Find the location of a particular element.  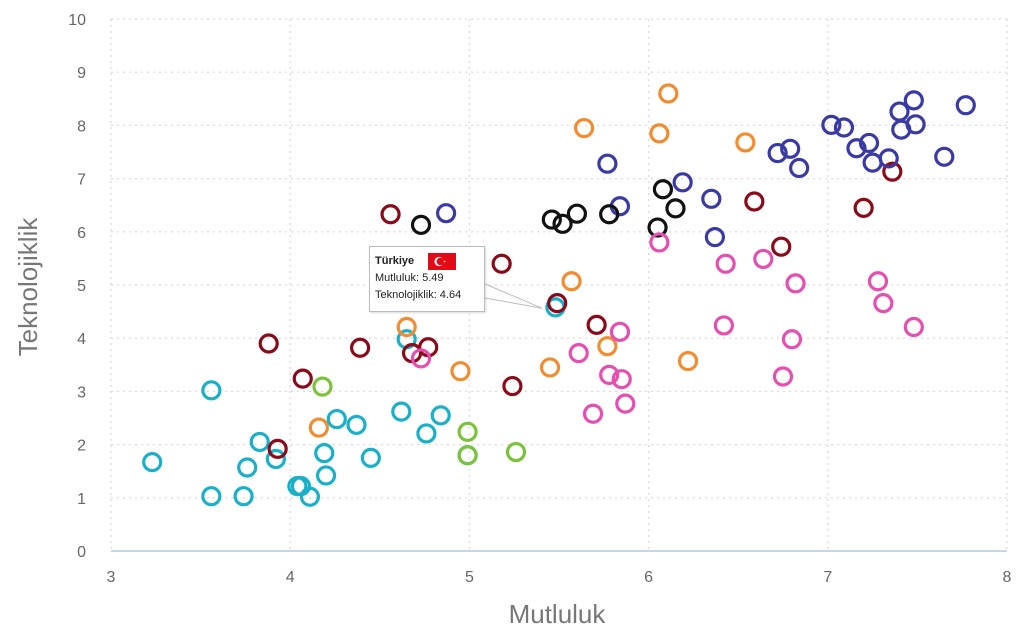

x-tick-labels: 3 4 5 6 7 8 is located at coordinates (559, 577).